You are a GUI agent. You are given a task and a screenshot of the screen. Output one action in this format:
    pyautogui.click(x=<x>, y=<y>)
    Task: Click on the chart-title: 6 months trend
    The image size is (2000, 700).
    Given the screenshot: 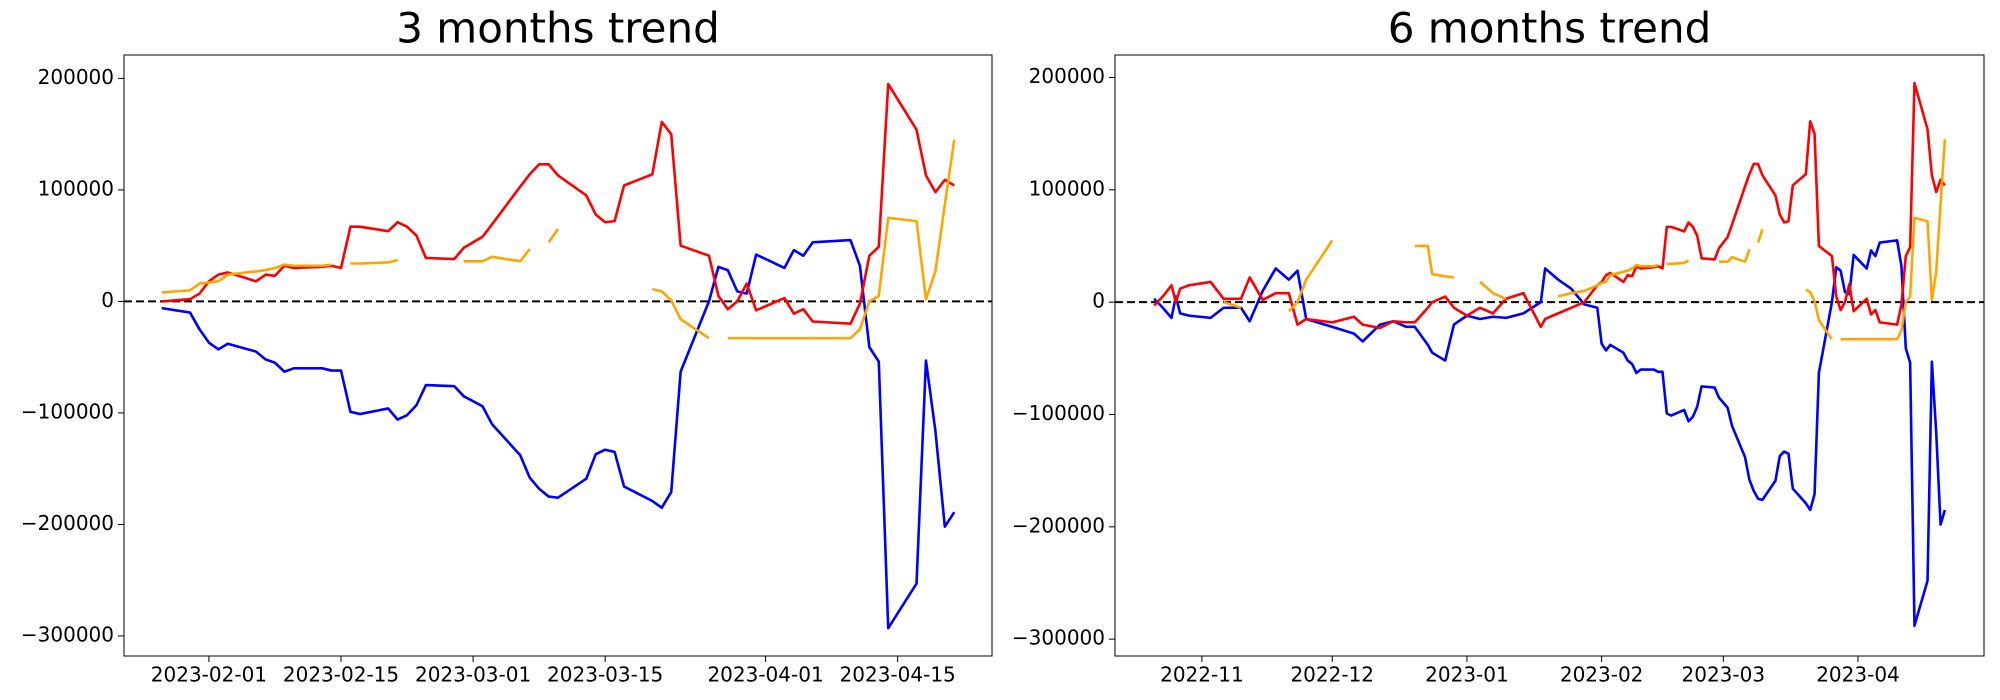 What is the action you would take?
    pyautogui.click(x=1550, y=28)
    